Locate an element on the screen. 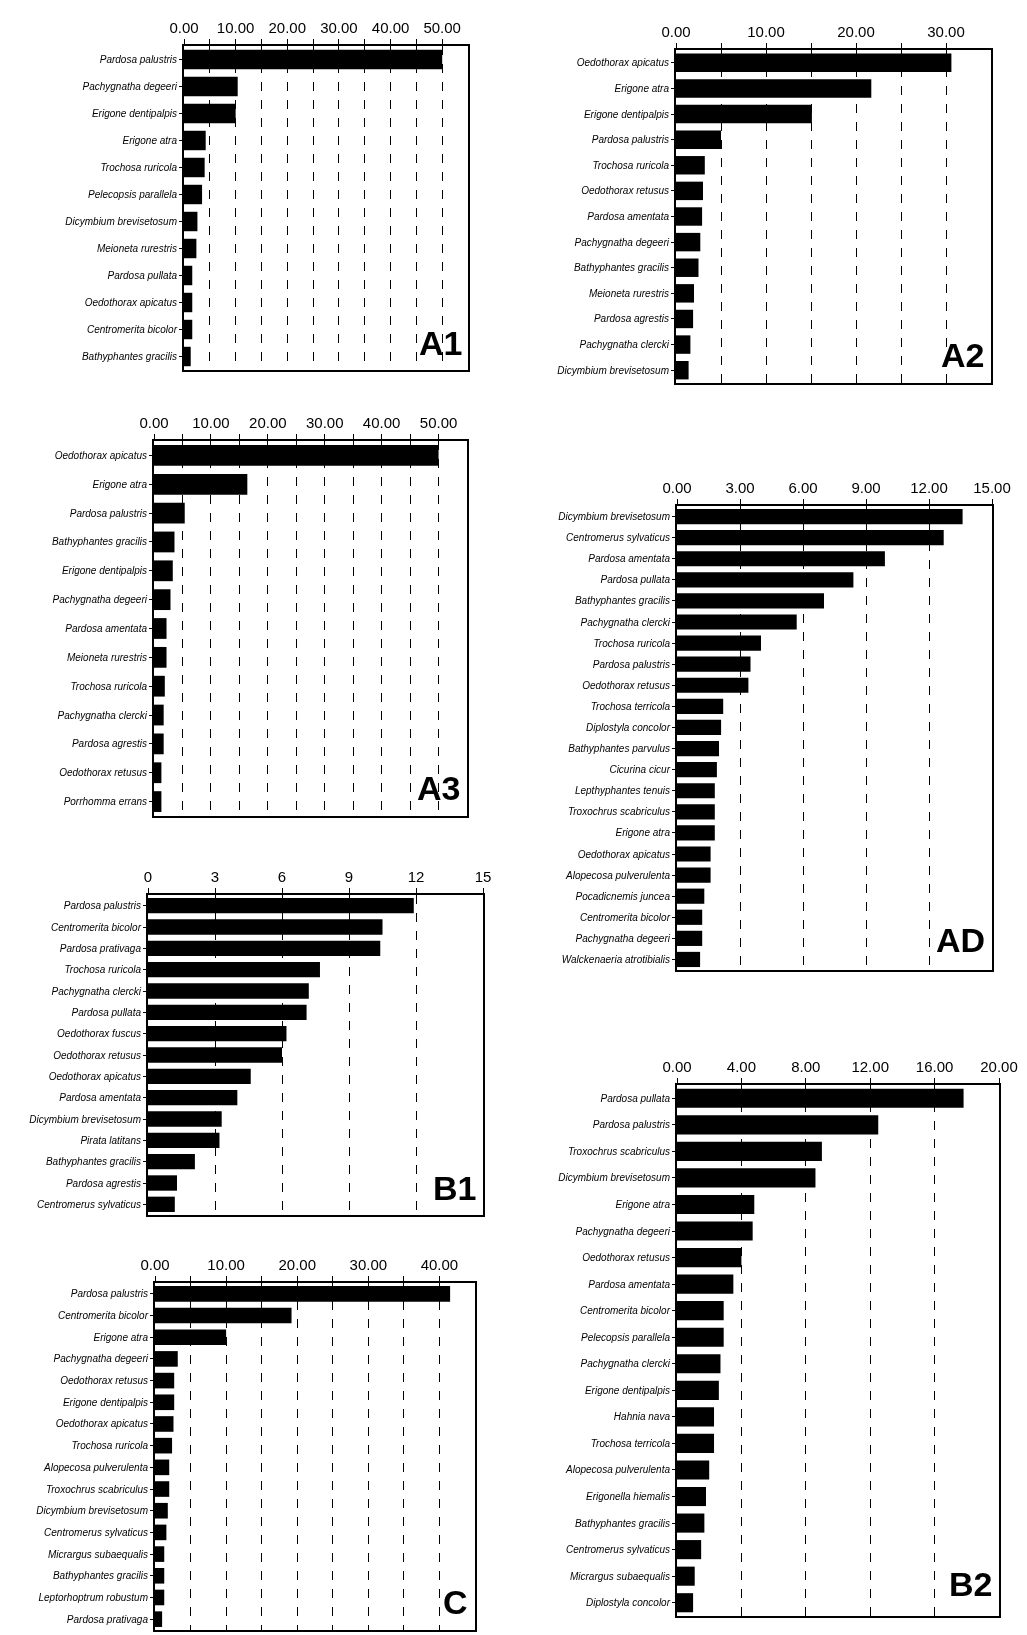  y-tick-label: Leptorhoptrum robustum is located at coordinates (93, 1597).